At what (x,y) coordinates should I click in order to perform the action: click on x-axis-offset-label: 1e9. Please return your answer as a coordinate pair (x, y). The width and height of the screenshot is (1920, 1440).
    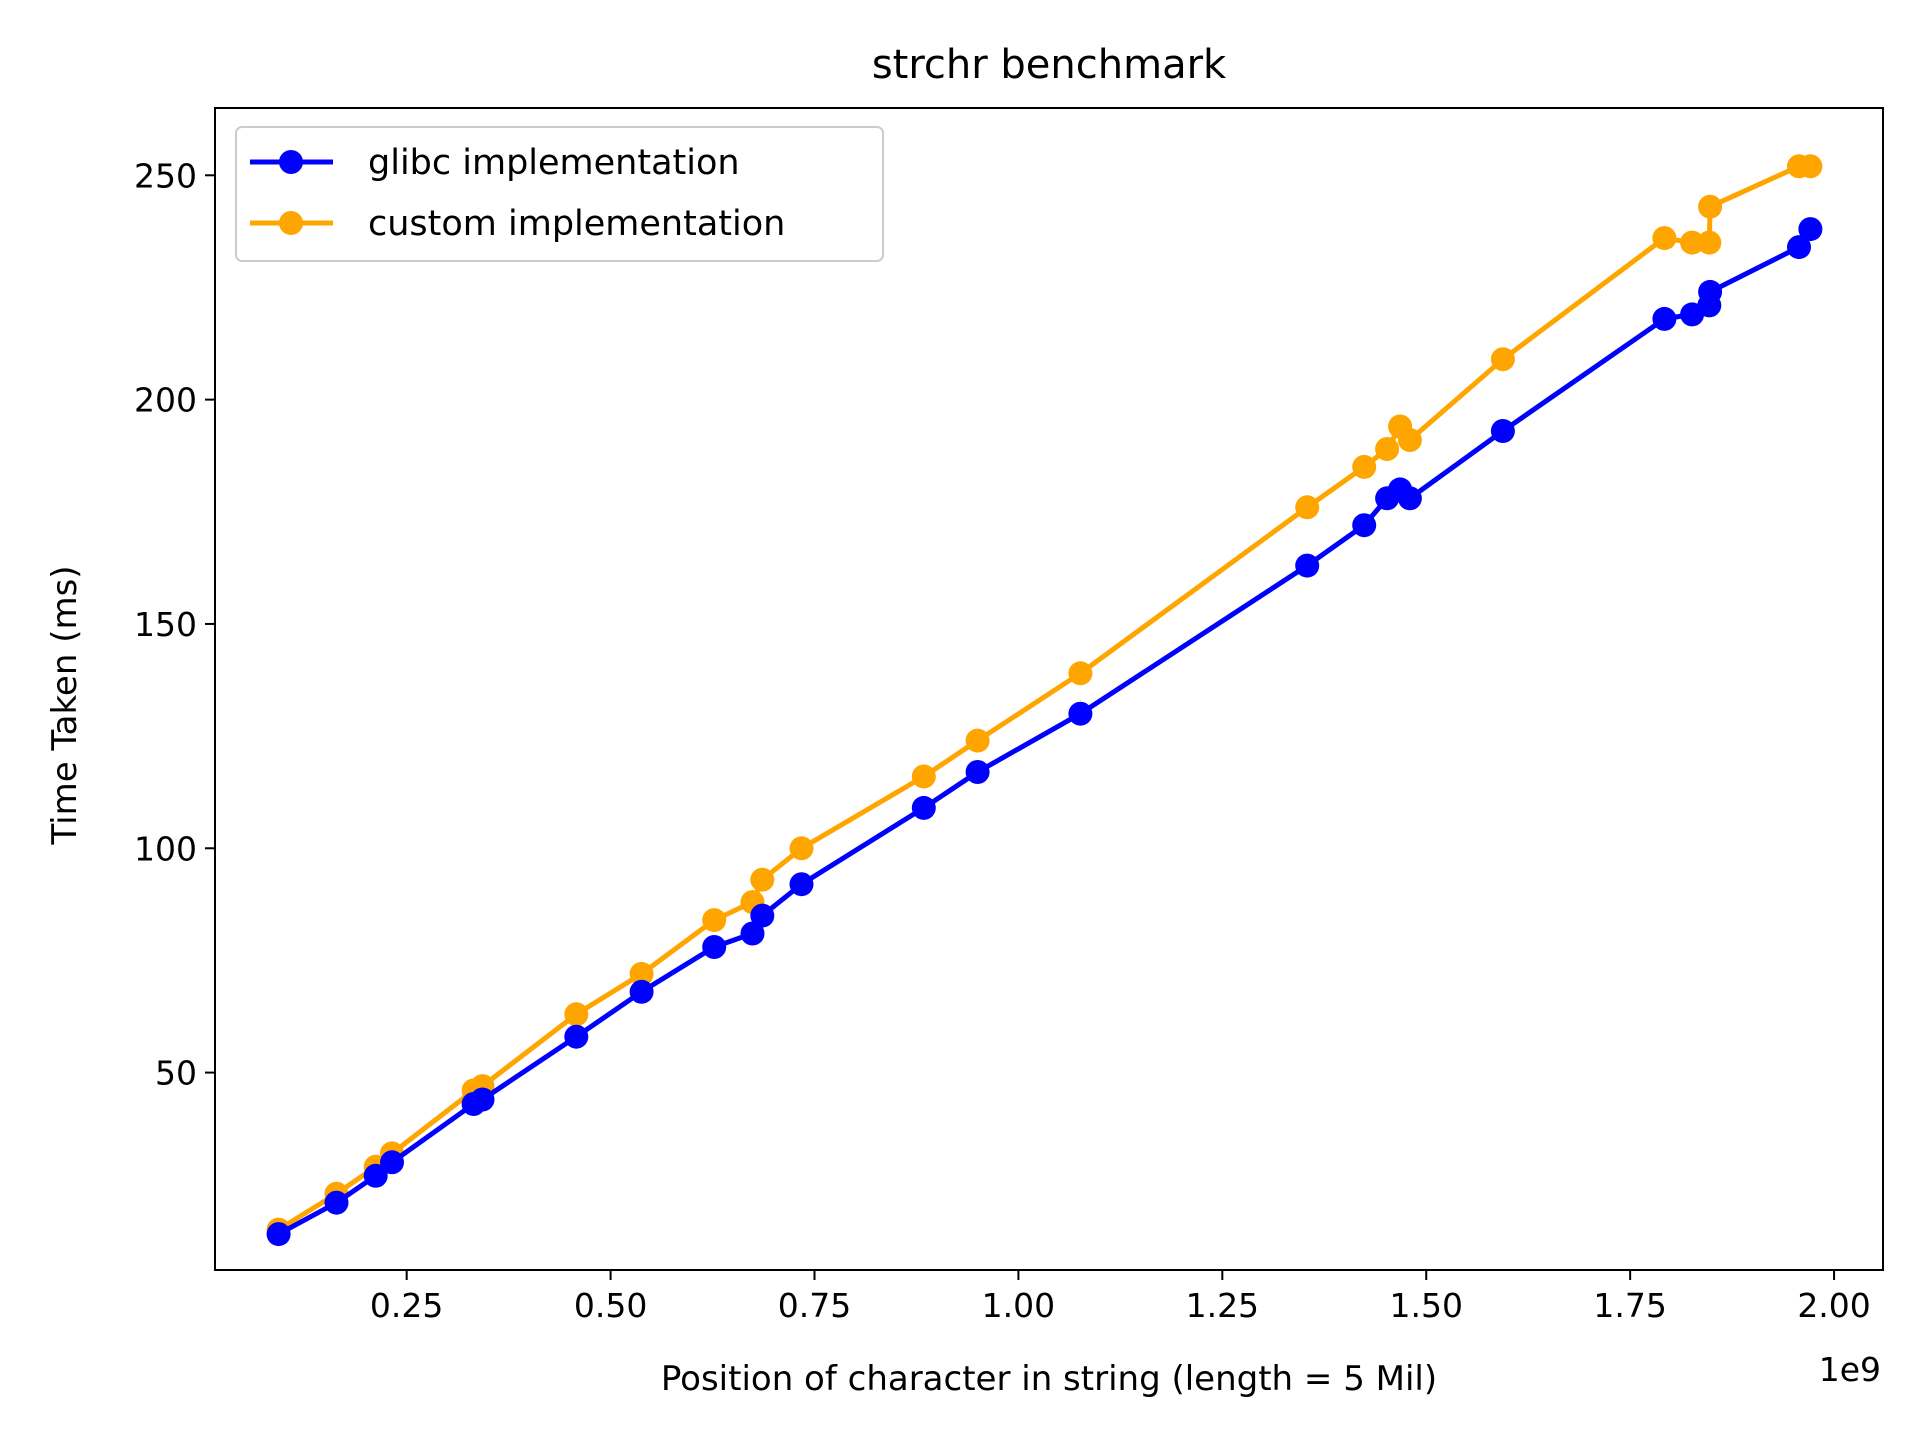
    Looking at the image, I should click on (1850, 1369).